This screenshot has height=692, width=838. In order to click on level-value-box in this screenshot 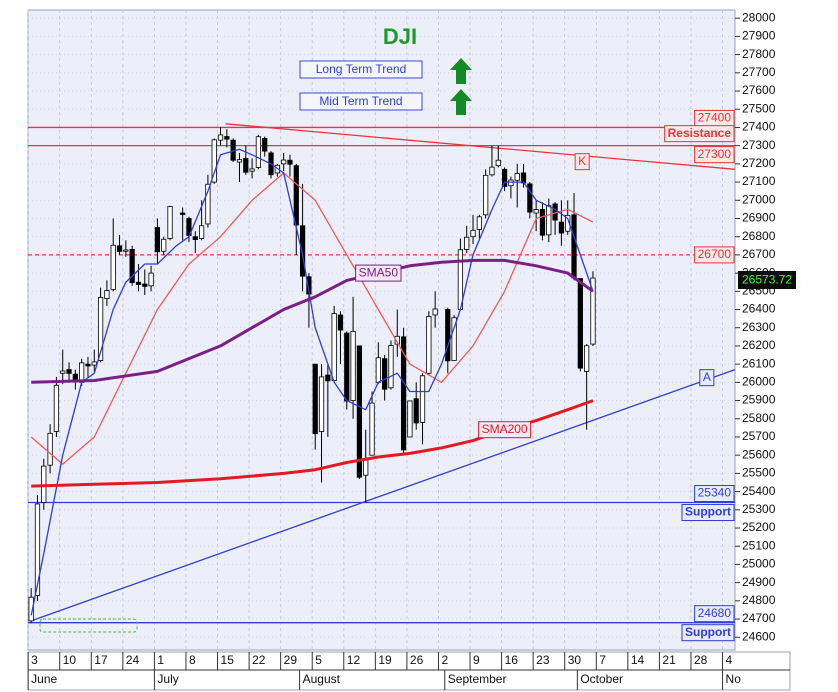, I will do `click(714, 494)`.